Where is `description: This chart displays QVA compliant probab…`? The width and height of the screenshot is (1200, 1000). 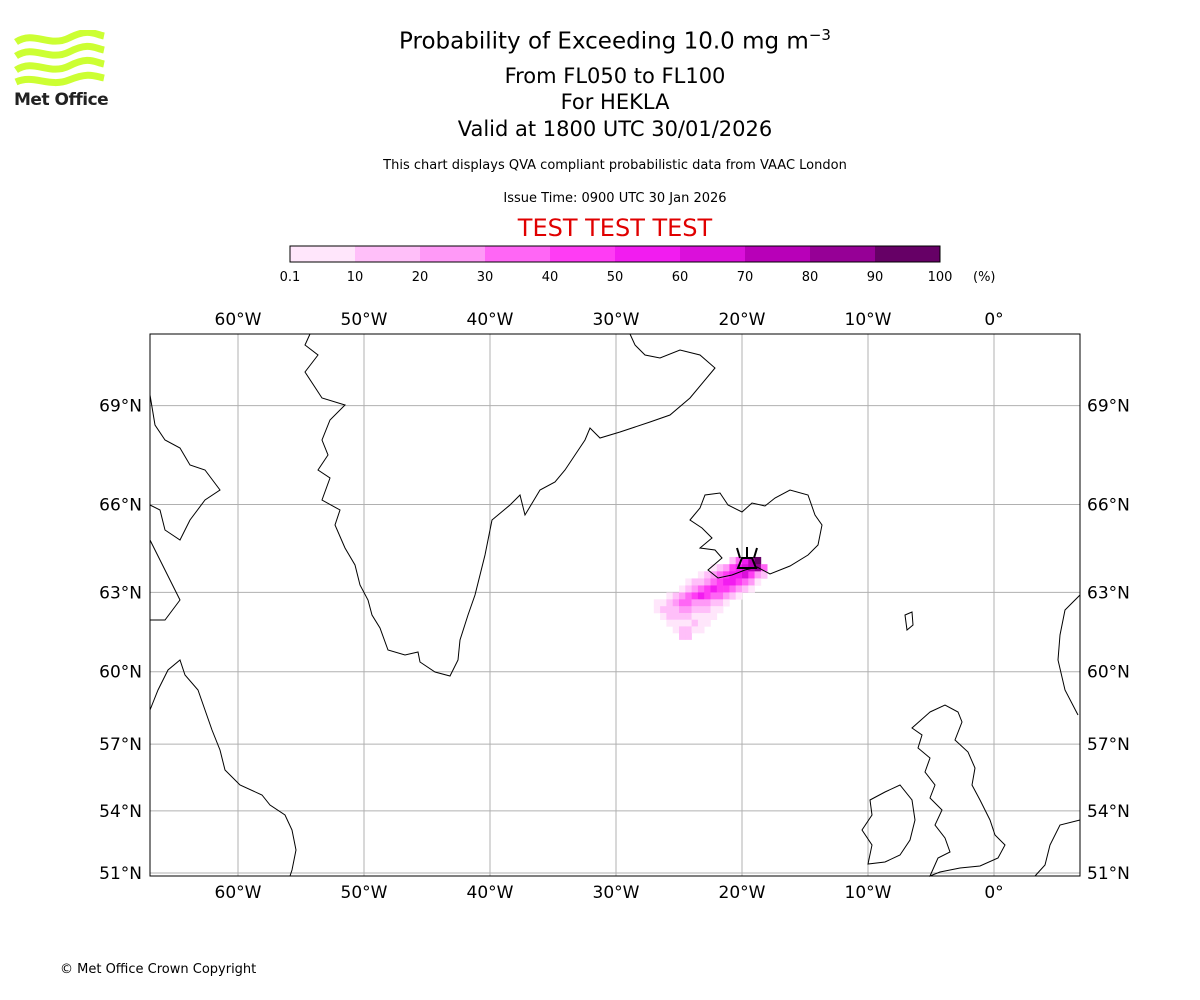 description: This chart displays QVA compliant probab… is located at coordinates (615, 165).